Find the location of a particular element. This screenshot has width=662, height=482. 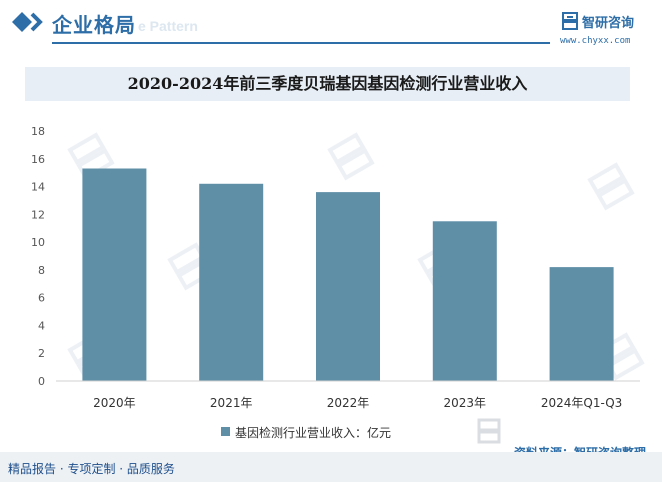

diamond-chevron-icon is located at coordinates (27, 22).